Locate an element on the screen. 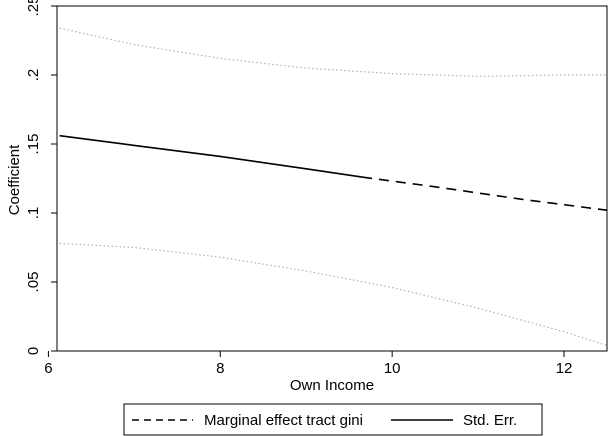 The height and width of the screenshot is (436, 610). legend-label-std-err: Std. Err. is located at coordinates (490, 420).